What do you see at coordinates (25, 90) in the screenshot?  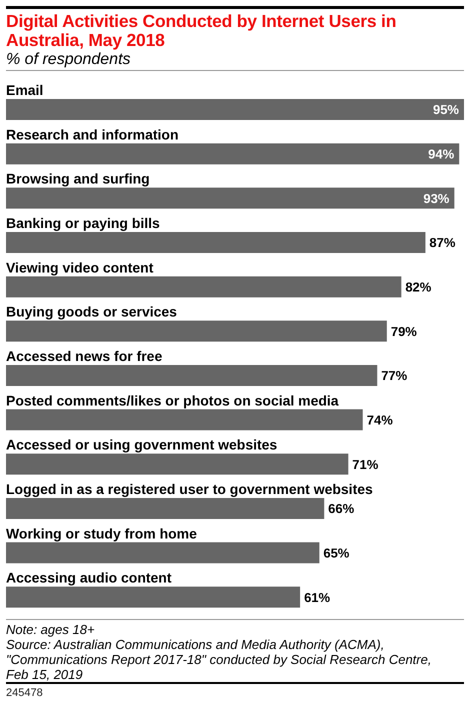 I see `y-tick-label: Email` at bounding box center [25, 90].